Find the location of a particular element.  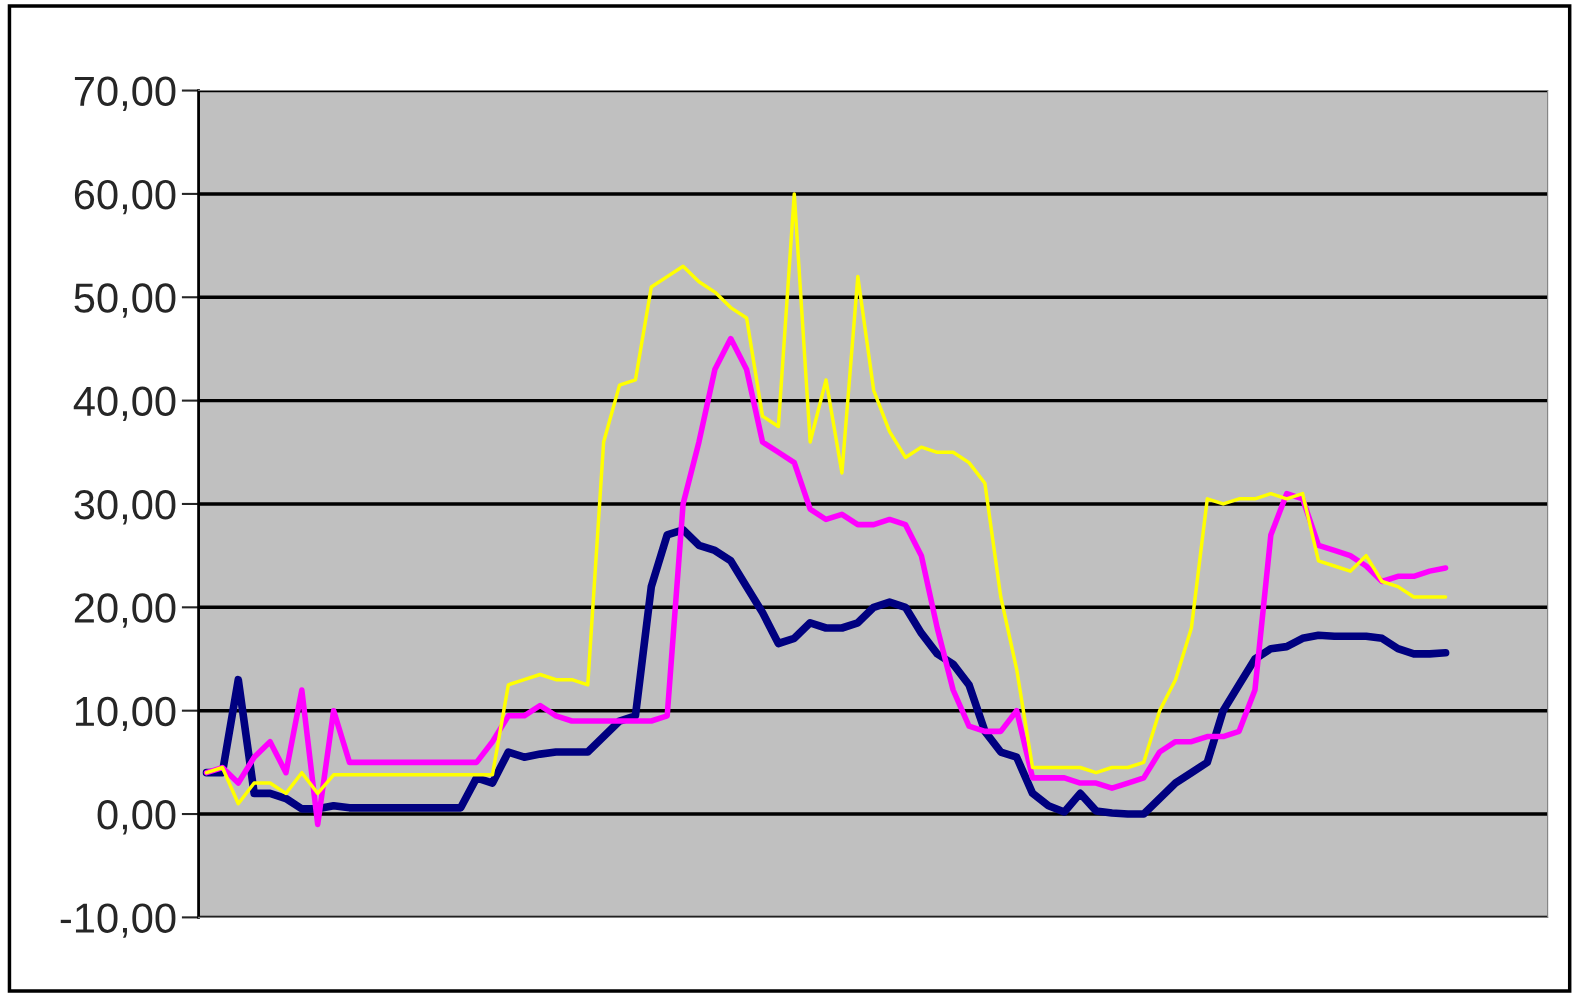

y-tick-label: 10,00 is located at coordinates (125, 714).